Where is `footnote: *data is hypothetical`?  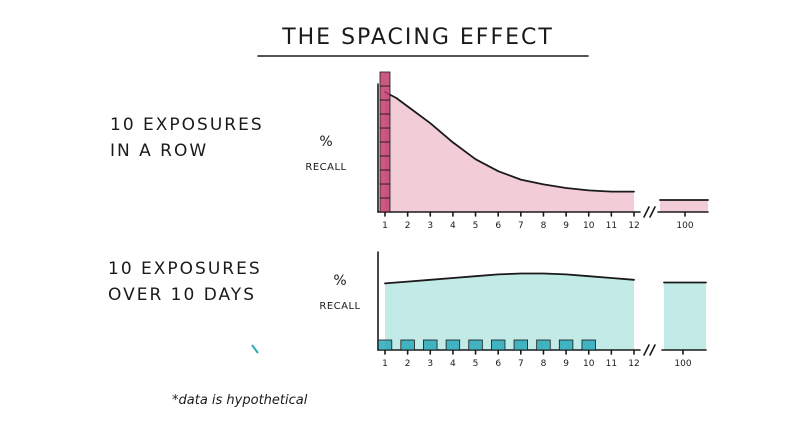 footnote: *data is hypothetical is located at coordinates (240, 400).